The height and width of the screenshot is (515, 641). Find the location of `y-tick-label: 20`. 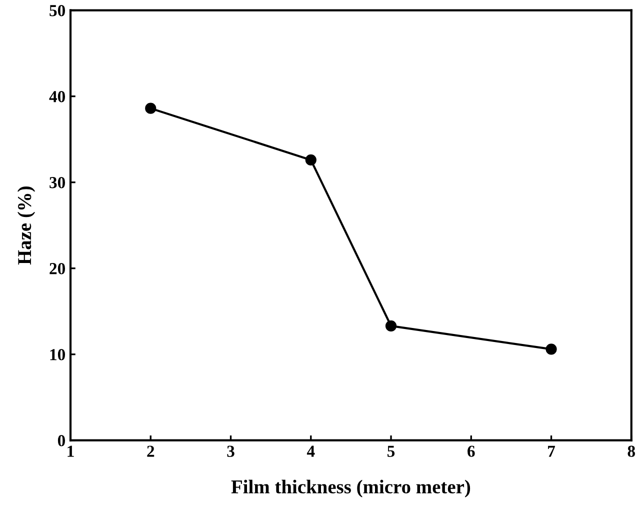

y-tick-label: 20 is located at coordinates (58, 268).